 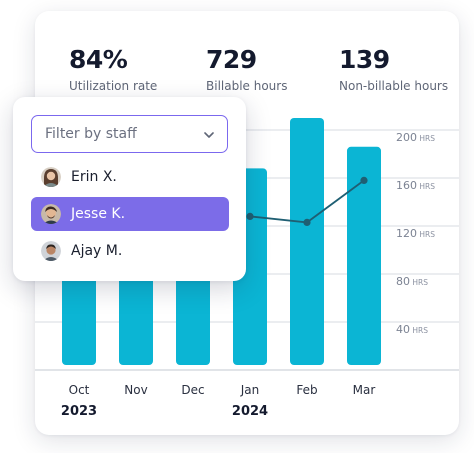 I want to click on x-tick-label: Oct, so click(x=79, y=390).